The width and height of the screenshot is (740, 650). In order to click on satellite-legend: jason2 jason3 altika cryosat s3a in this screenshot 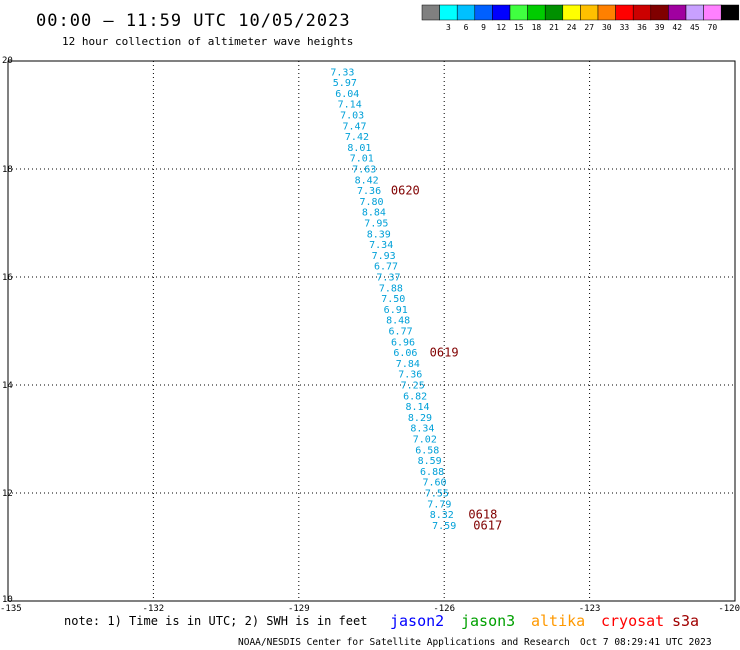, I will do `click(544, 621)`.